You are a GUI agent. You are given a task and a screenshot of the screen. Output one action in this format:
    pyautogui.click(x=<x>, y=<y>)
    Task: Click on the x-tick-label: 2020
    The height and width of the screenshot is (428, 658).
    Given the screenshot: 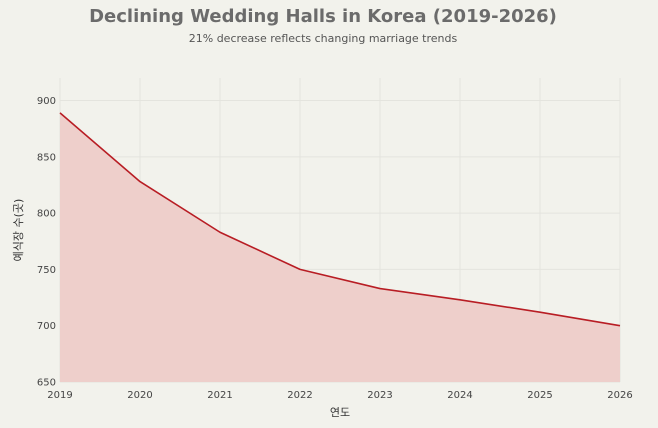 What is the action you would take?
    pyautogui.click(x=139, y=395)
    